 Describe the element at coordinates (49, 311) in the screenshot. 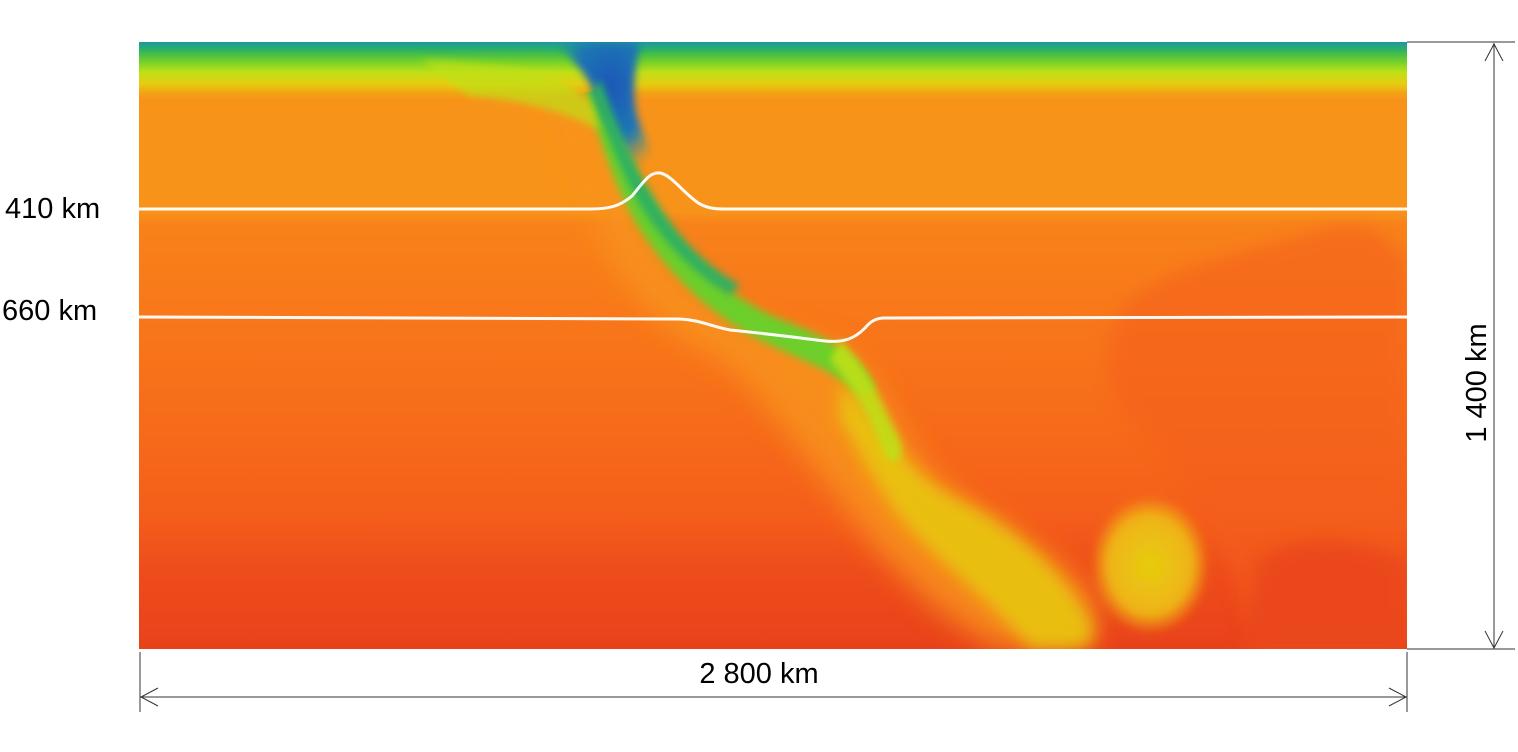

I see `label-660-km: 660 km` at that location.